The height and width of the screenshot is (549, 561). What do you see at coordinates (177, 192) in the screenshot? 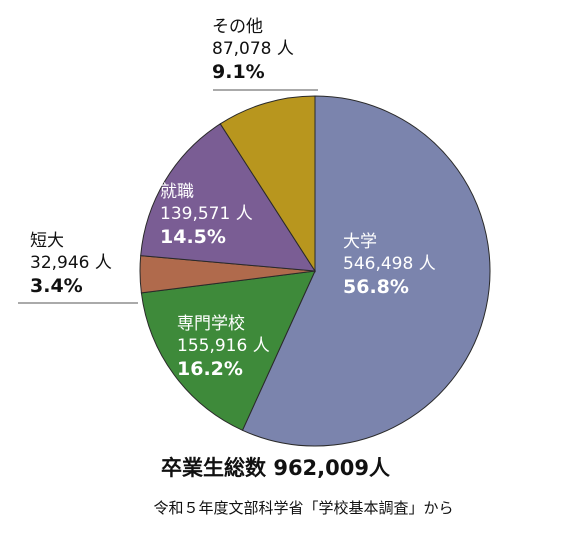
I see `slice-label-3: 就職` at bounding box center [177, 192].